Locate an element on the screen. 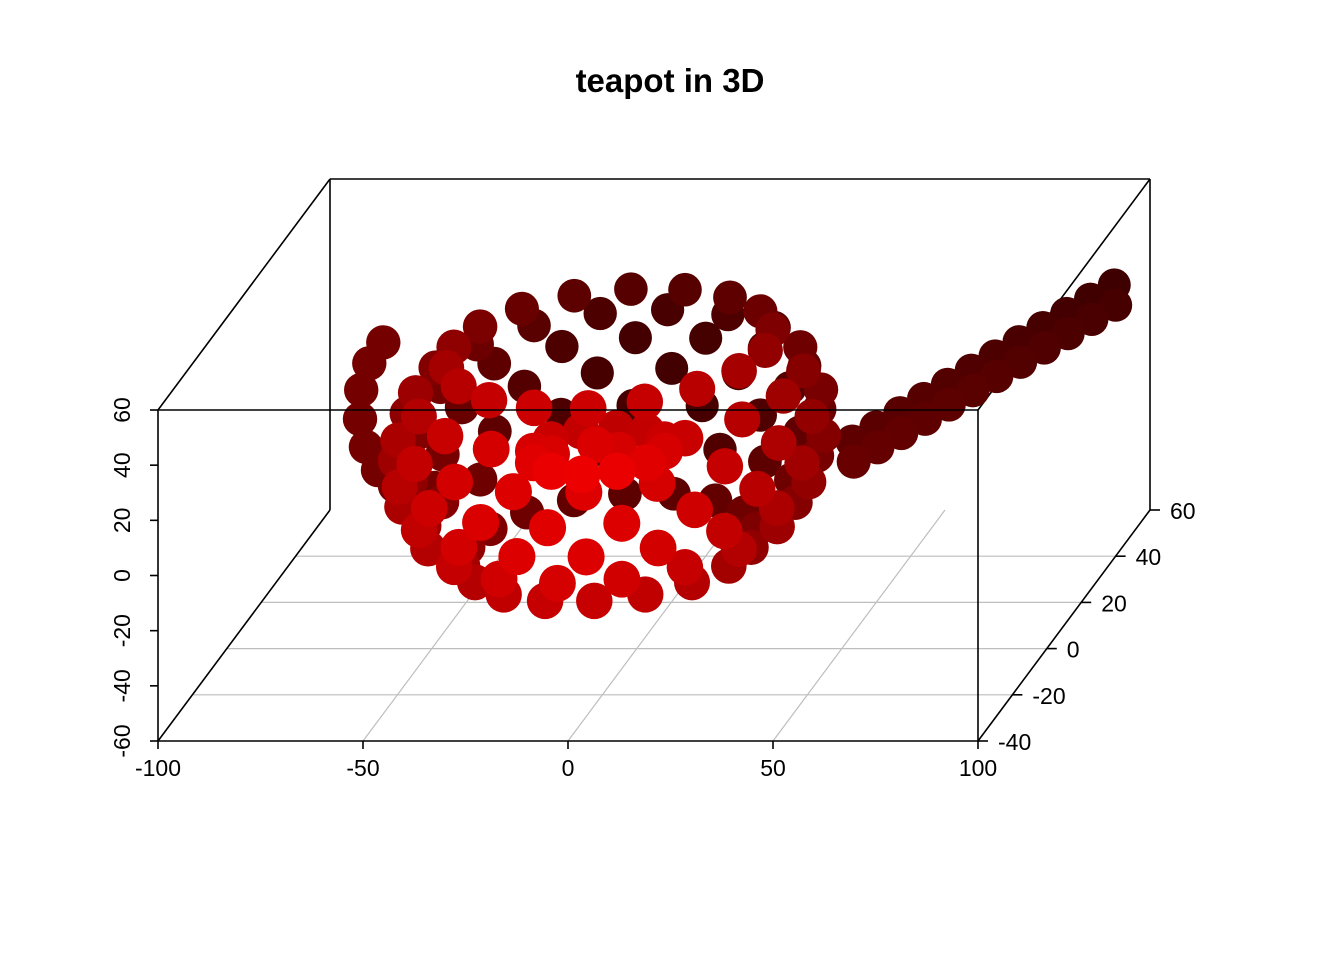 The width and height of the screenshot is (1344, 960). x-tick-label: -50 is located at coordinates (362, 768).